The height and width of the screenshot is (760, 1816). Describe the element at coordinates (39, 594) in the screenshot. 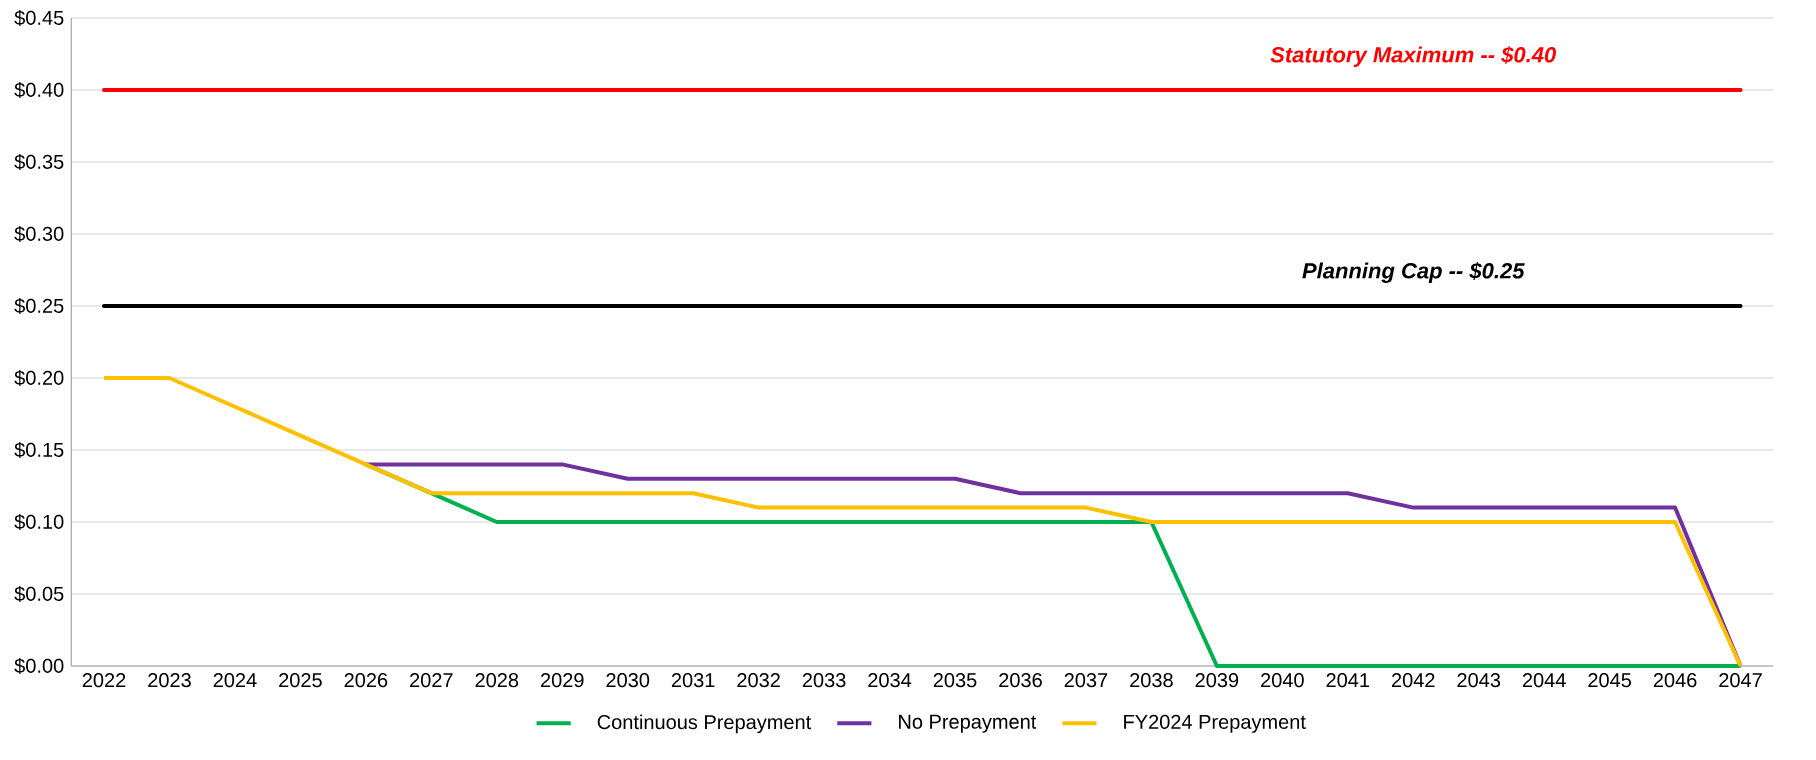

I see `y-tick-label: $0.05` at that location.